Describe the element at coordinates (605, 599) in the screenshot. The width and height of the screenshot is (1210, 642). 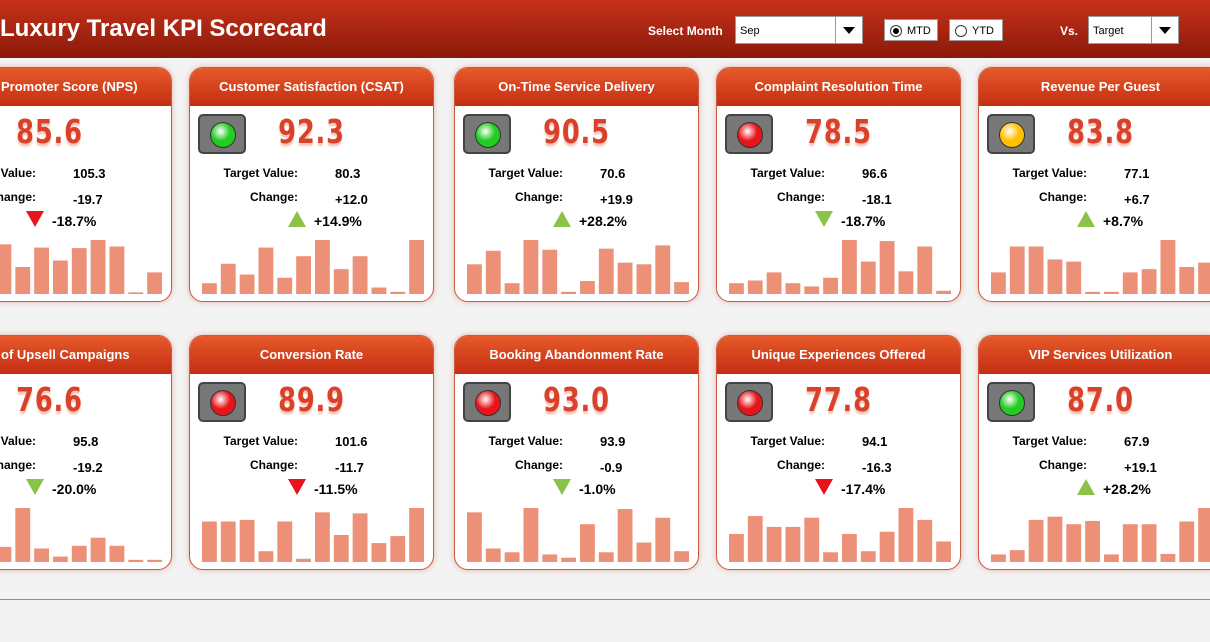
I see `divider` at that location.